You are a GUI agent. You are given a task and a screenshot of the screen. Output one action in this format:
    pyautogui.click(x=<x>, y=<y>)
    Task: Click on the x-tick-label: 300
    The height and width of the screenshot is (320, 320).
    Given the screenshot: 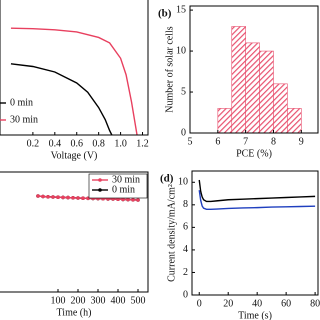 What is the action you would take?
    pyautogui.click(x=98, y=300)
    